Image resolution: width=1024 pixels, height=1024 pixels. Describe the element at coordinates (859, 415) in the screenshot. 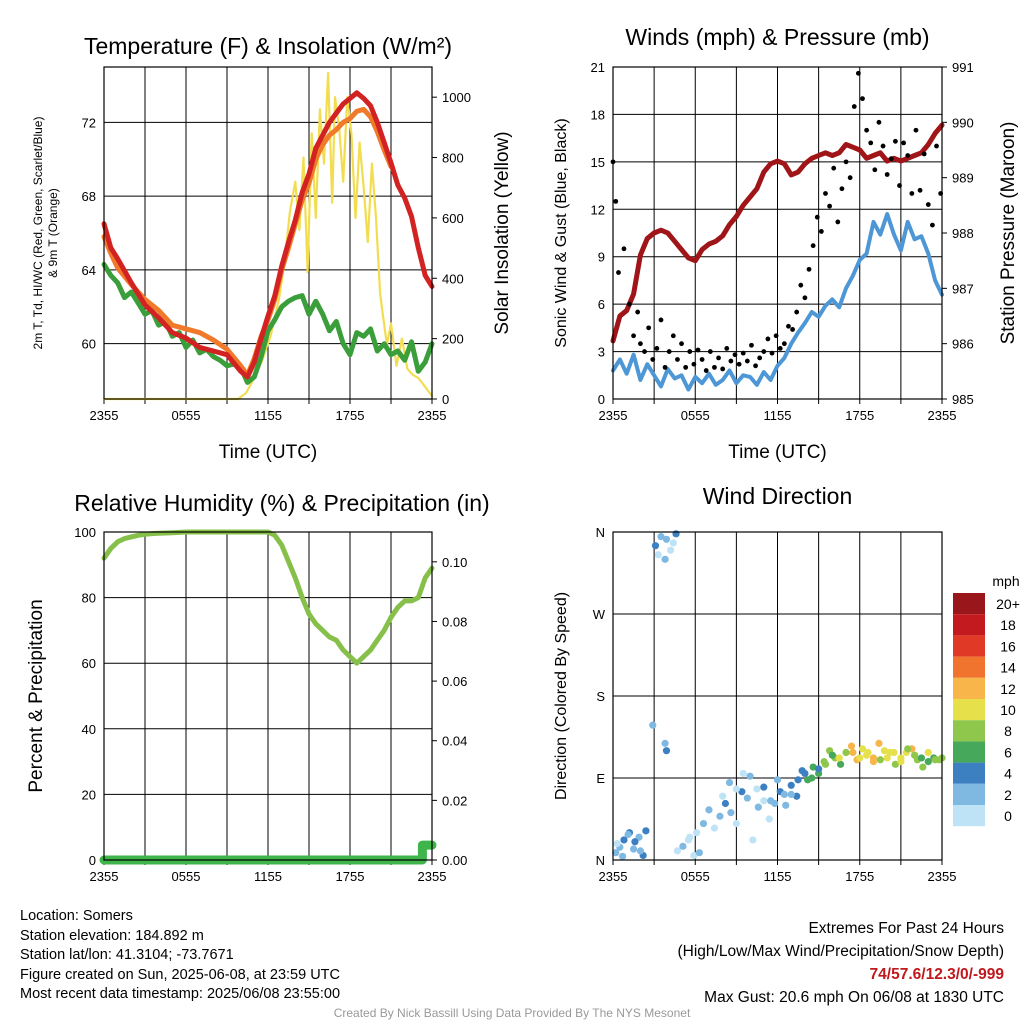

I see `winds-xtick-label: 1755` at that location.